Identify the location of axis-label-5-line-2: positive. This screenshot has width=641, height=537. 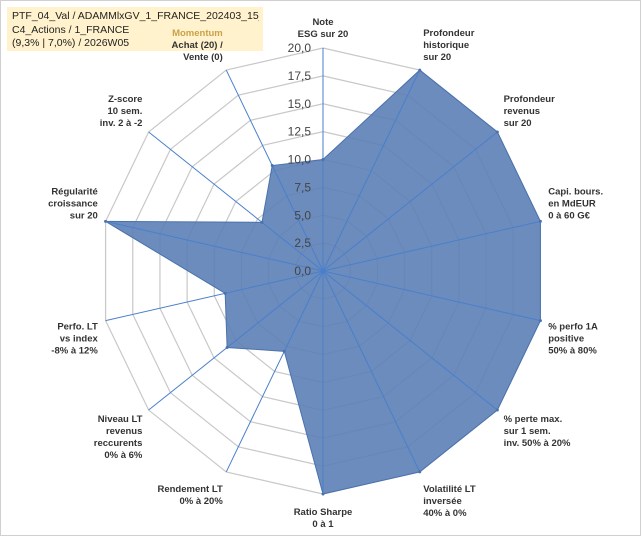
(566, 338).